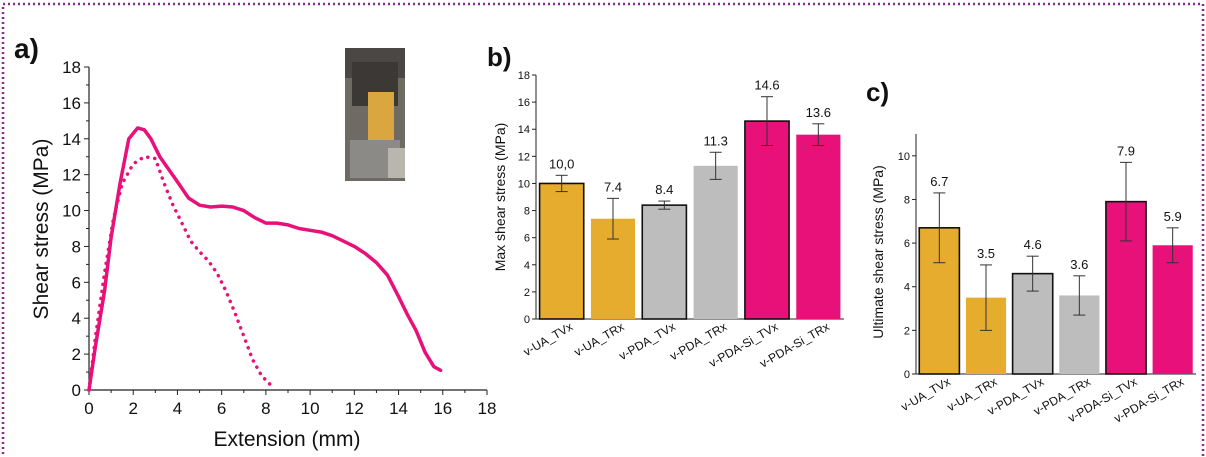 This screenshot has width=1206, height=457. I want to click on panel-b-y-tick-label: 2, so click(527, 293).